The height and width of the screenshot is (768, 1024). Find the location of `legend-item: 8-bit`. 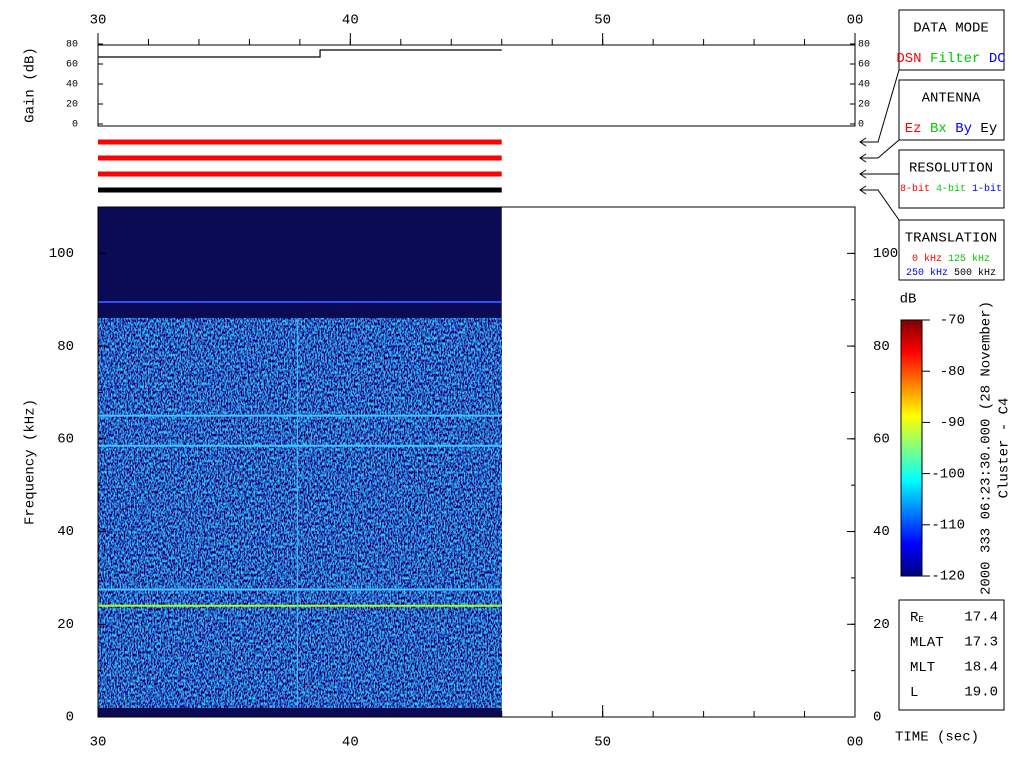

legend-item: 8-bit is located at coordinates (915, 189).